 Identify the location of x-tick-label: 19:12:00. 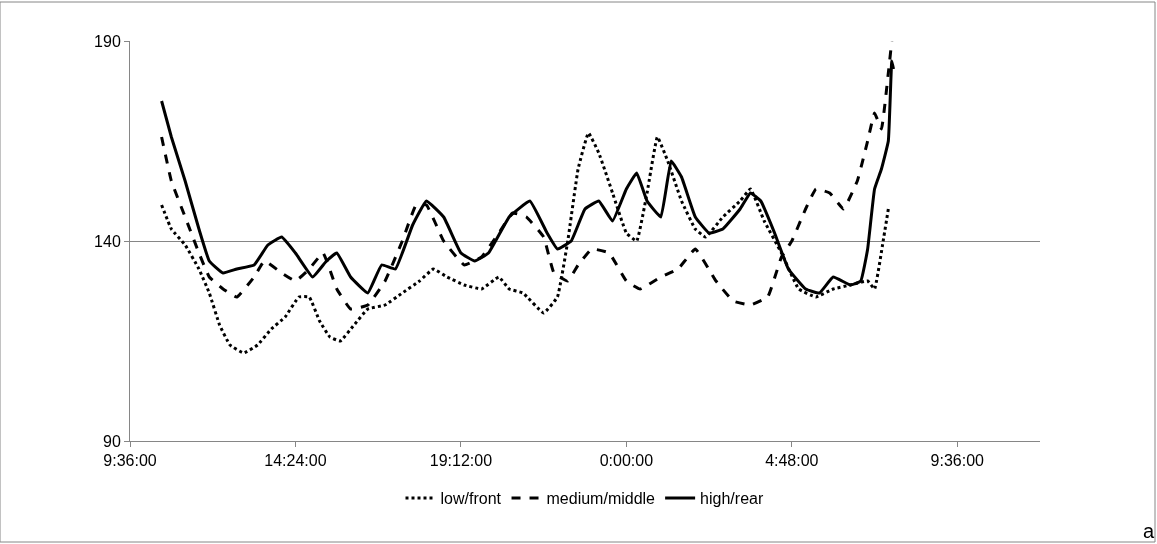
(461, 461).